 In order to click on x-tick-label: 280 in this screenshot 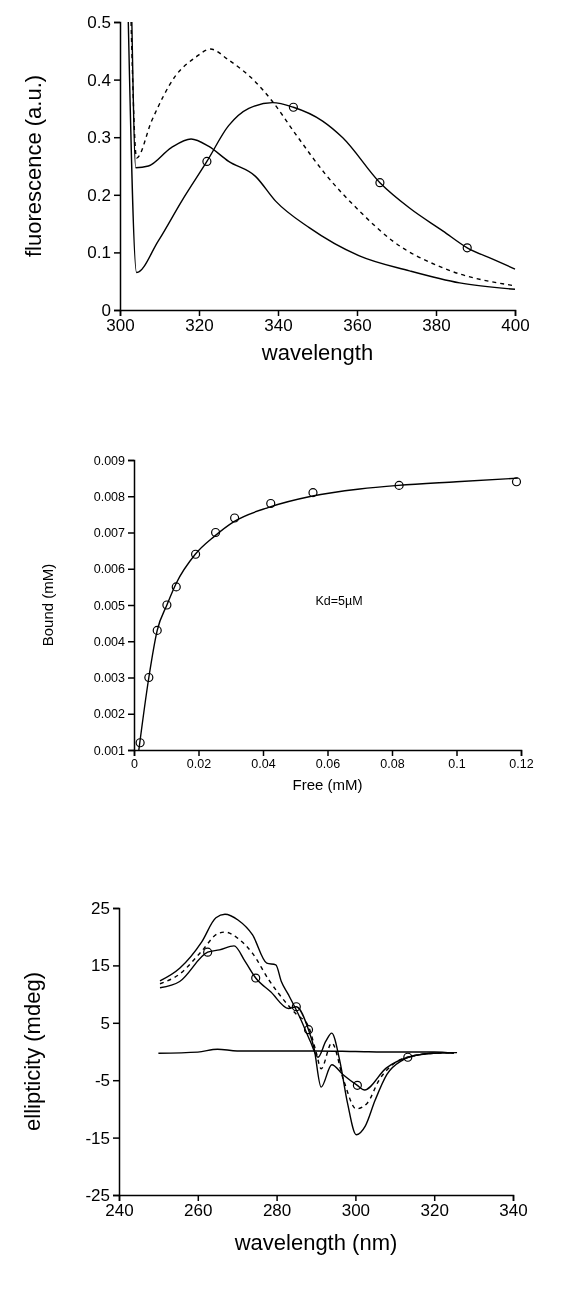, I will do `click(277, 1211)`.